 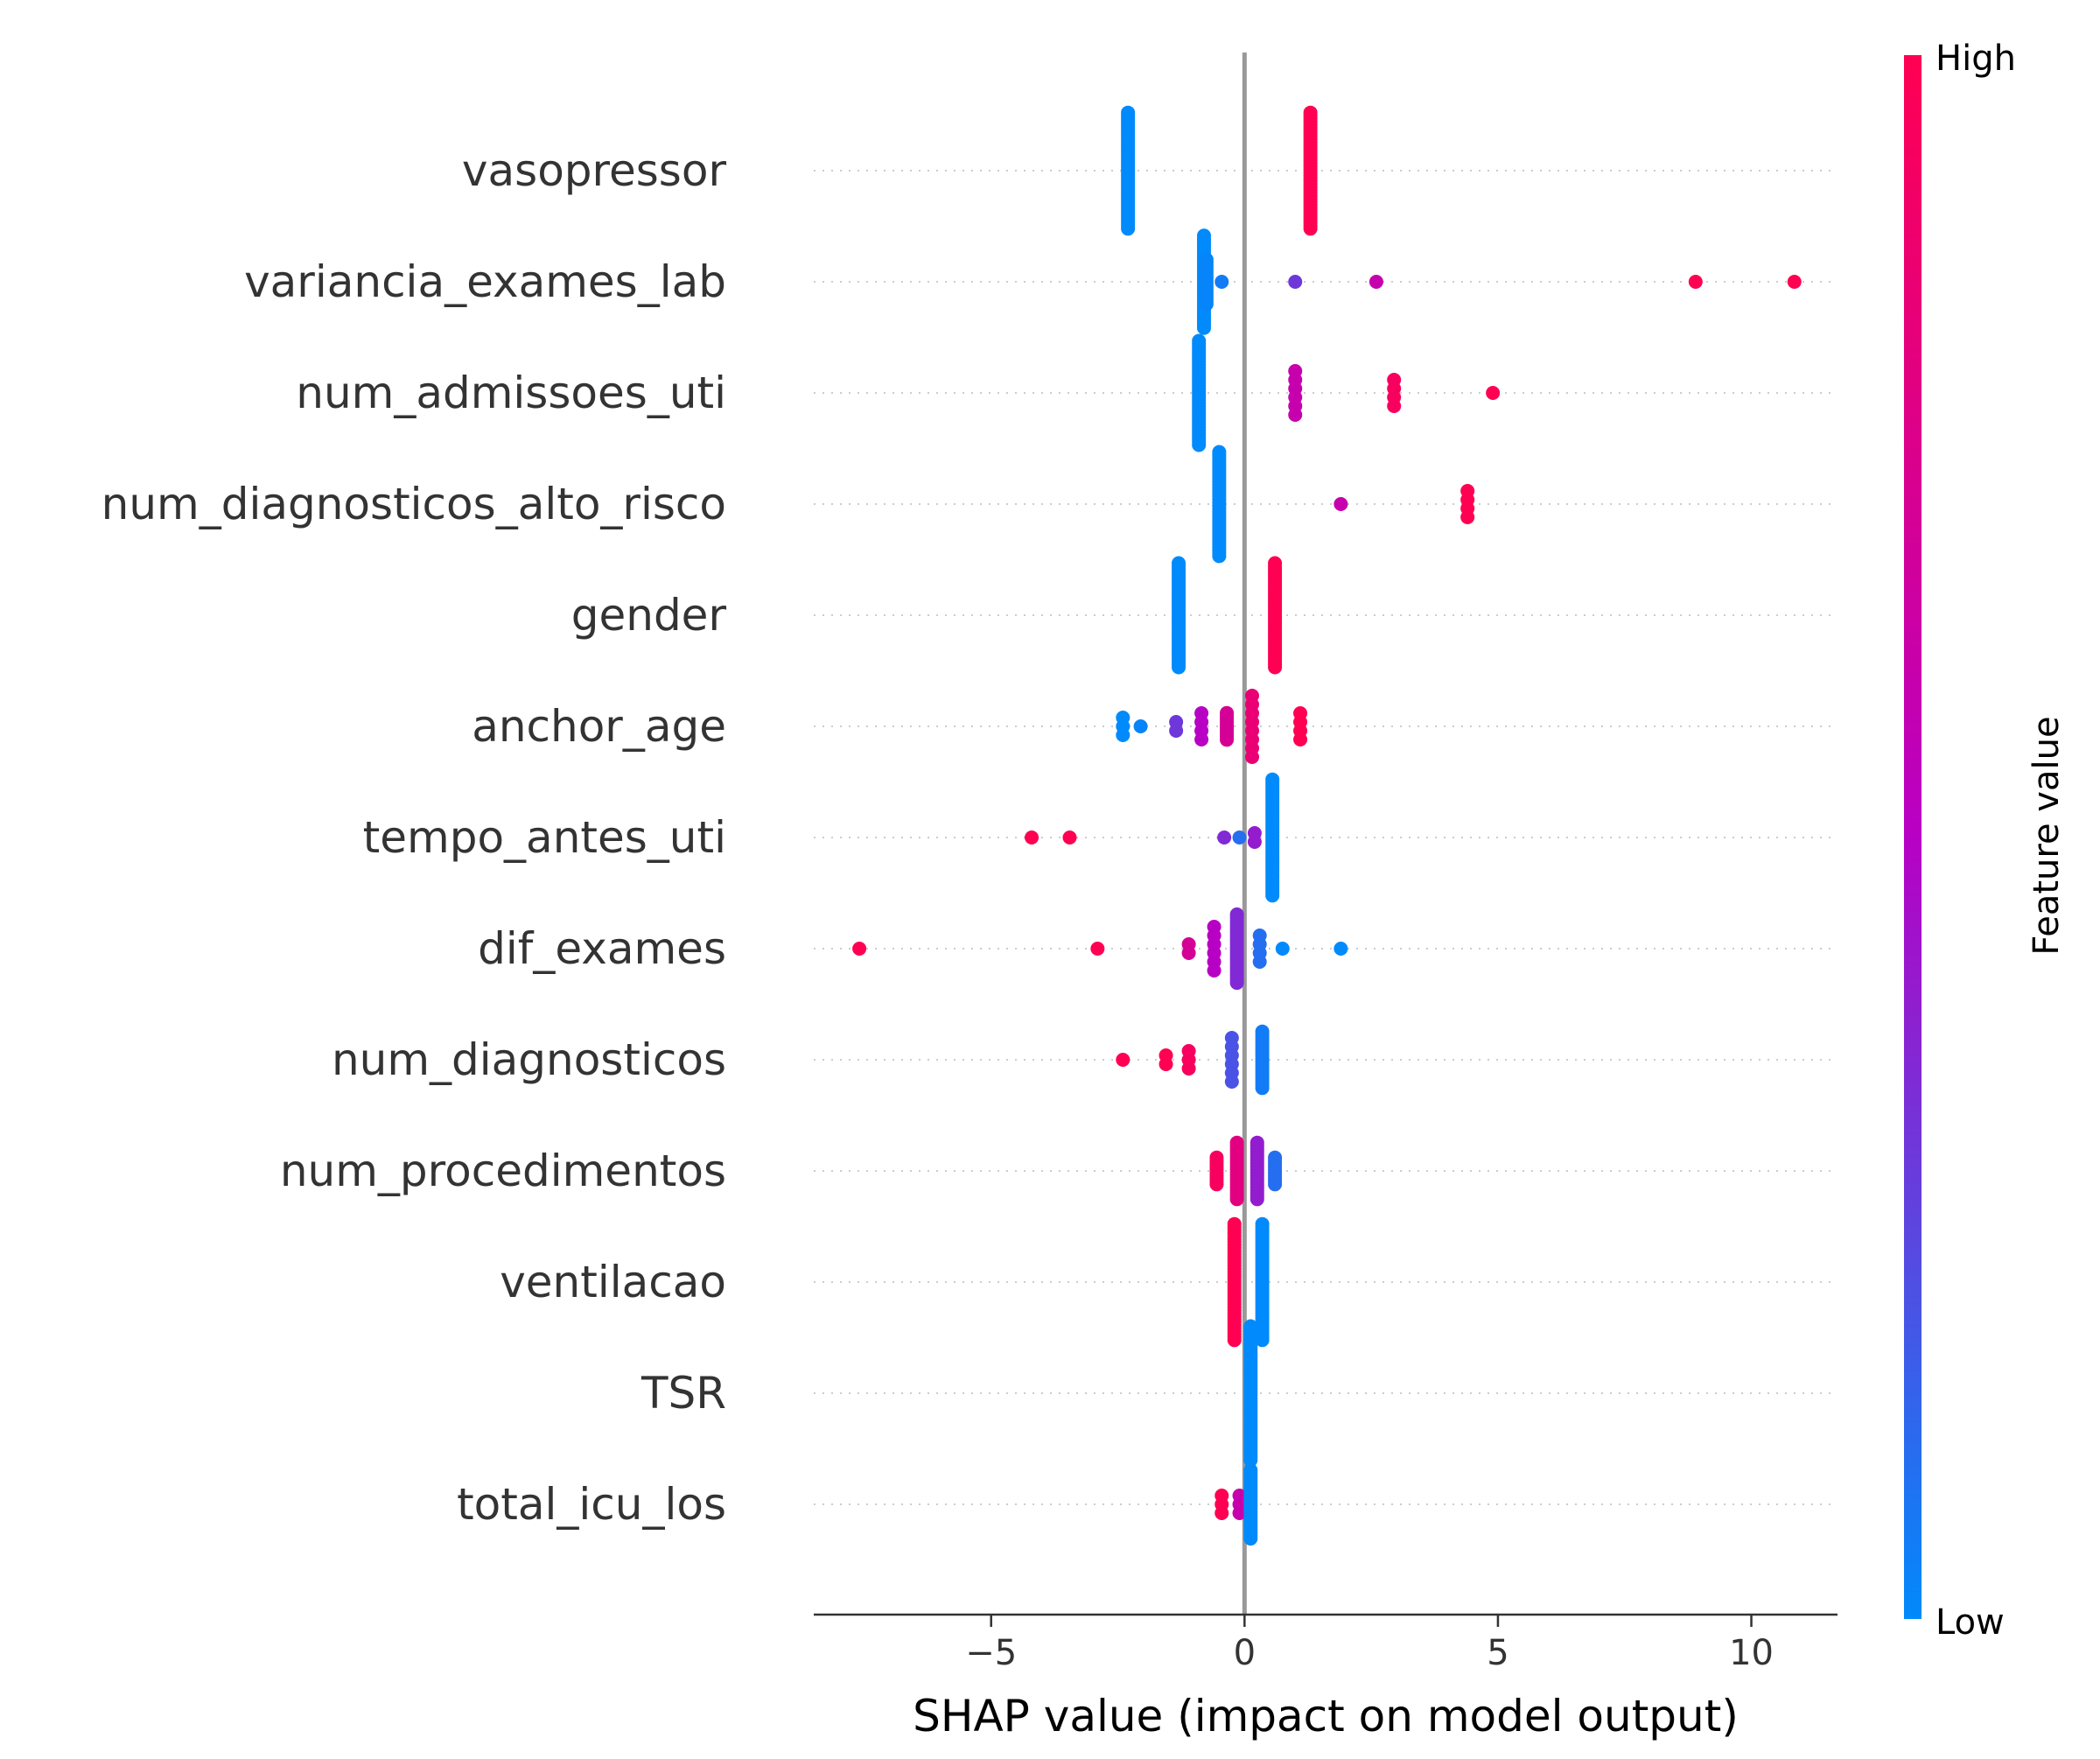 What do you see at coordinates (591, 1504) in the screenshot?
I see `feature-label: total_icu_los` at bounding box center [591, 1504].